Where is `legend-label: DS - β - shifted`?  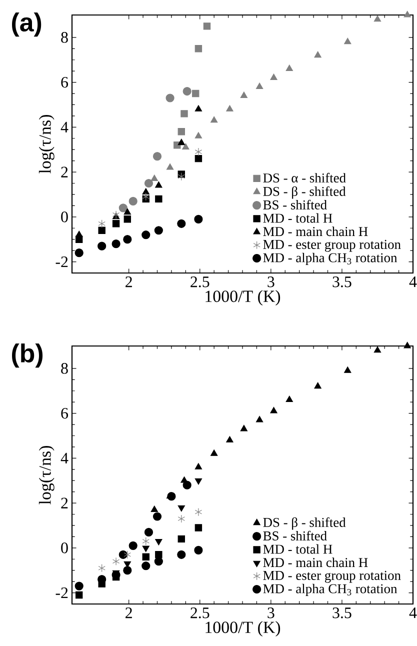 legend-label: DS - β - shifted is located at coordinates (304, 523).